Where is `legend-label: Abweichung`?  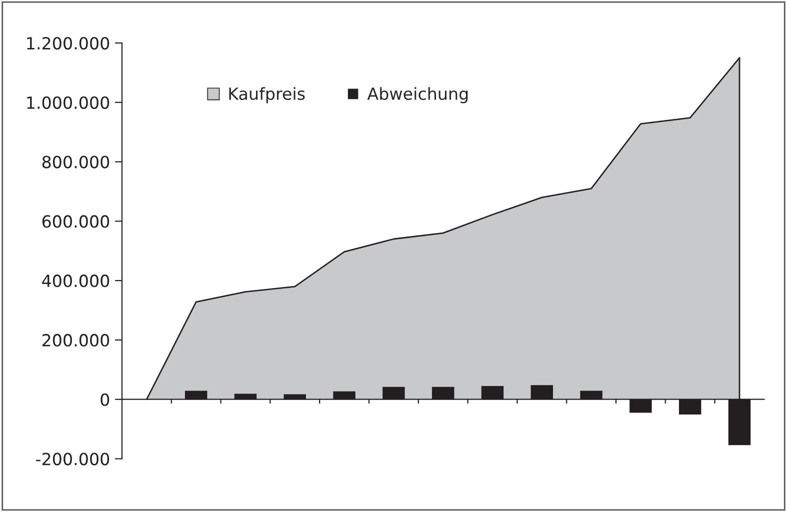 legend-label: Abweichung is located at coordinates (417, 95).